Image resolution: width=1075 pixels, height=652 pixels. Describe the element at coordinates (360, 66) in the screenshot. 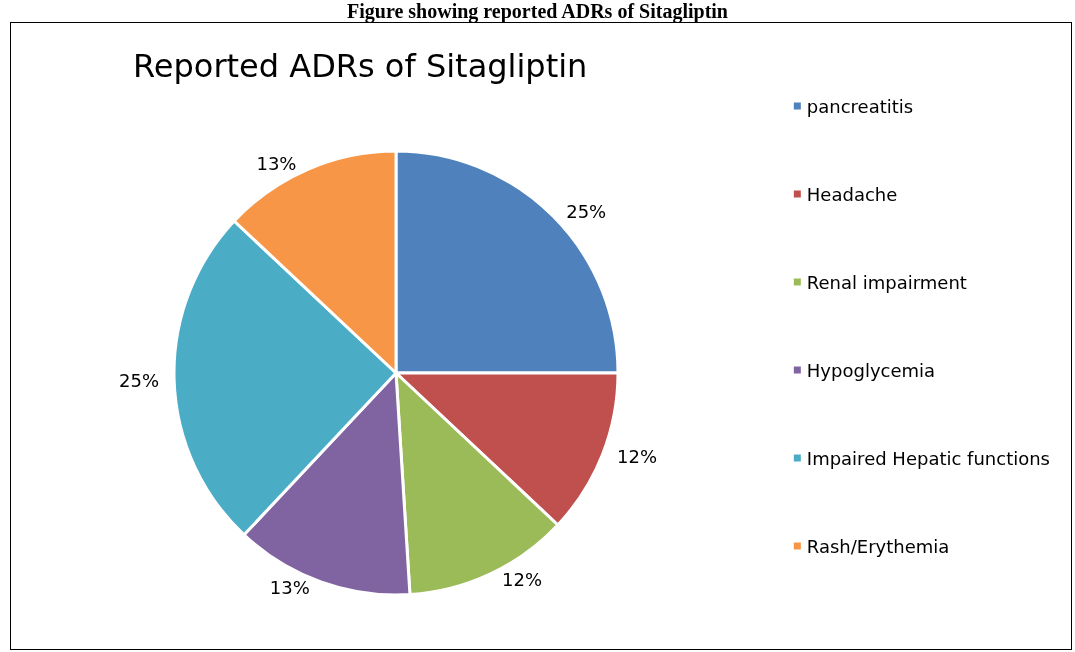

I see `chart-title: Reported ADRs of Sitagliptin` at that location.